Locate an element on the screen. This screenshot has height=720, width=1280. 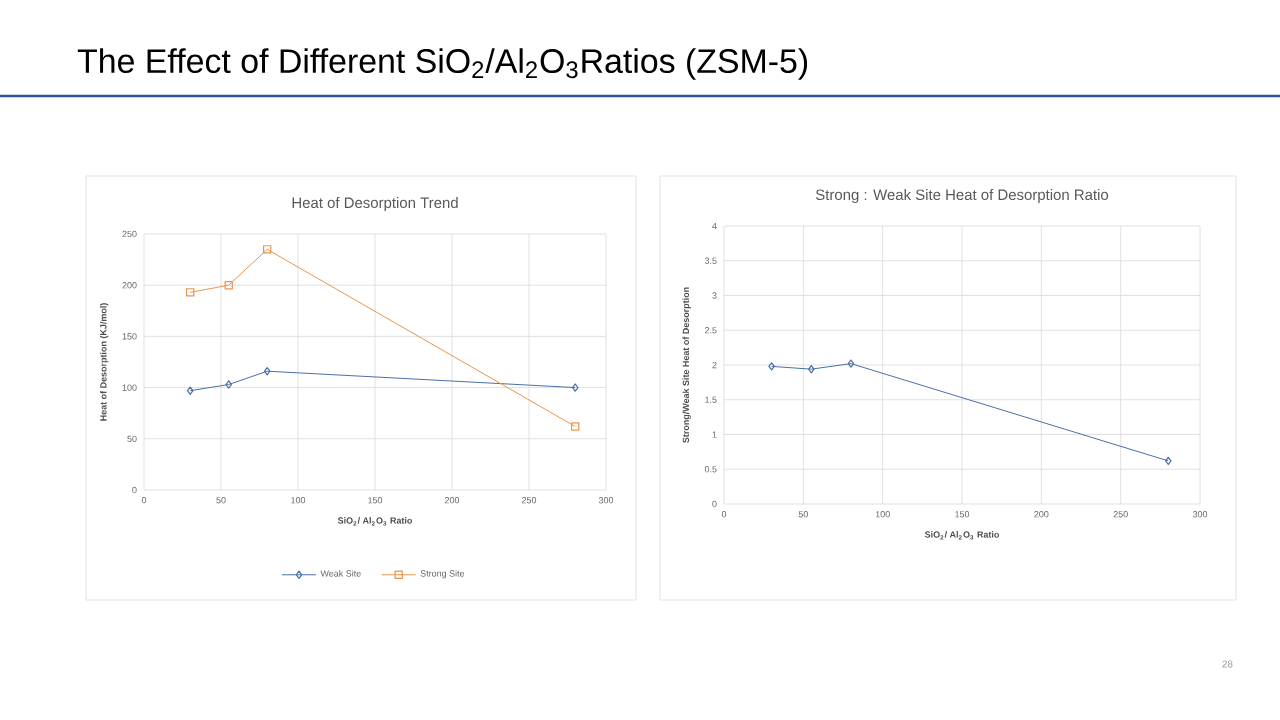
line-series is located at coordinates (383, 338).